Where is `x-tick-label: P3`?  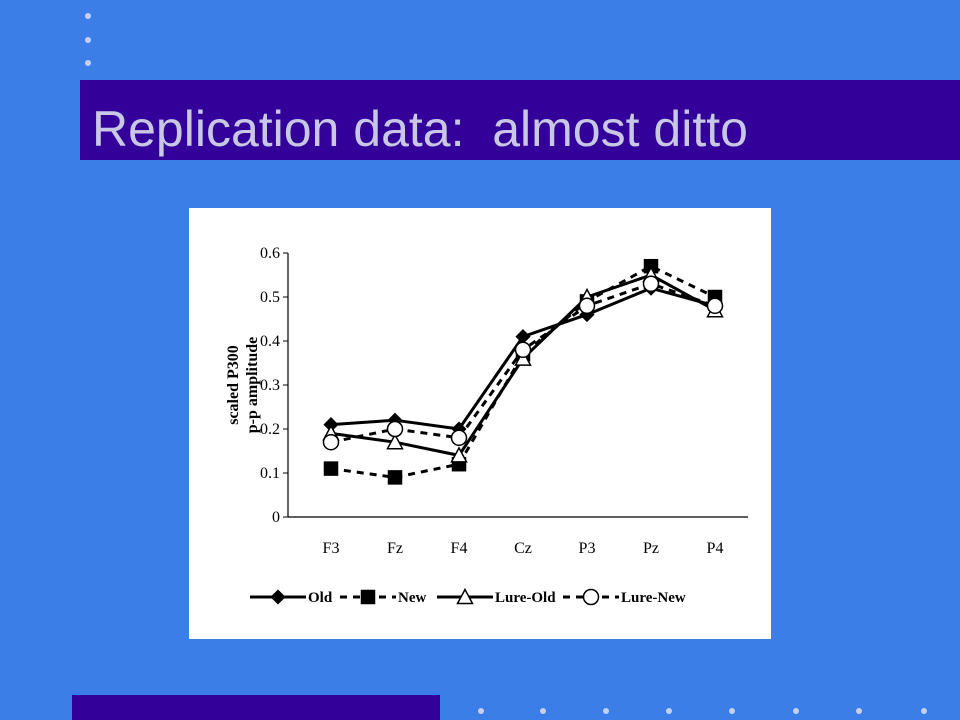
x-tick-label: P3 is located at coordinates (587, 548).